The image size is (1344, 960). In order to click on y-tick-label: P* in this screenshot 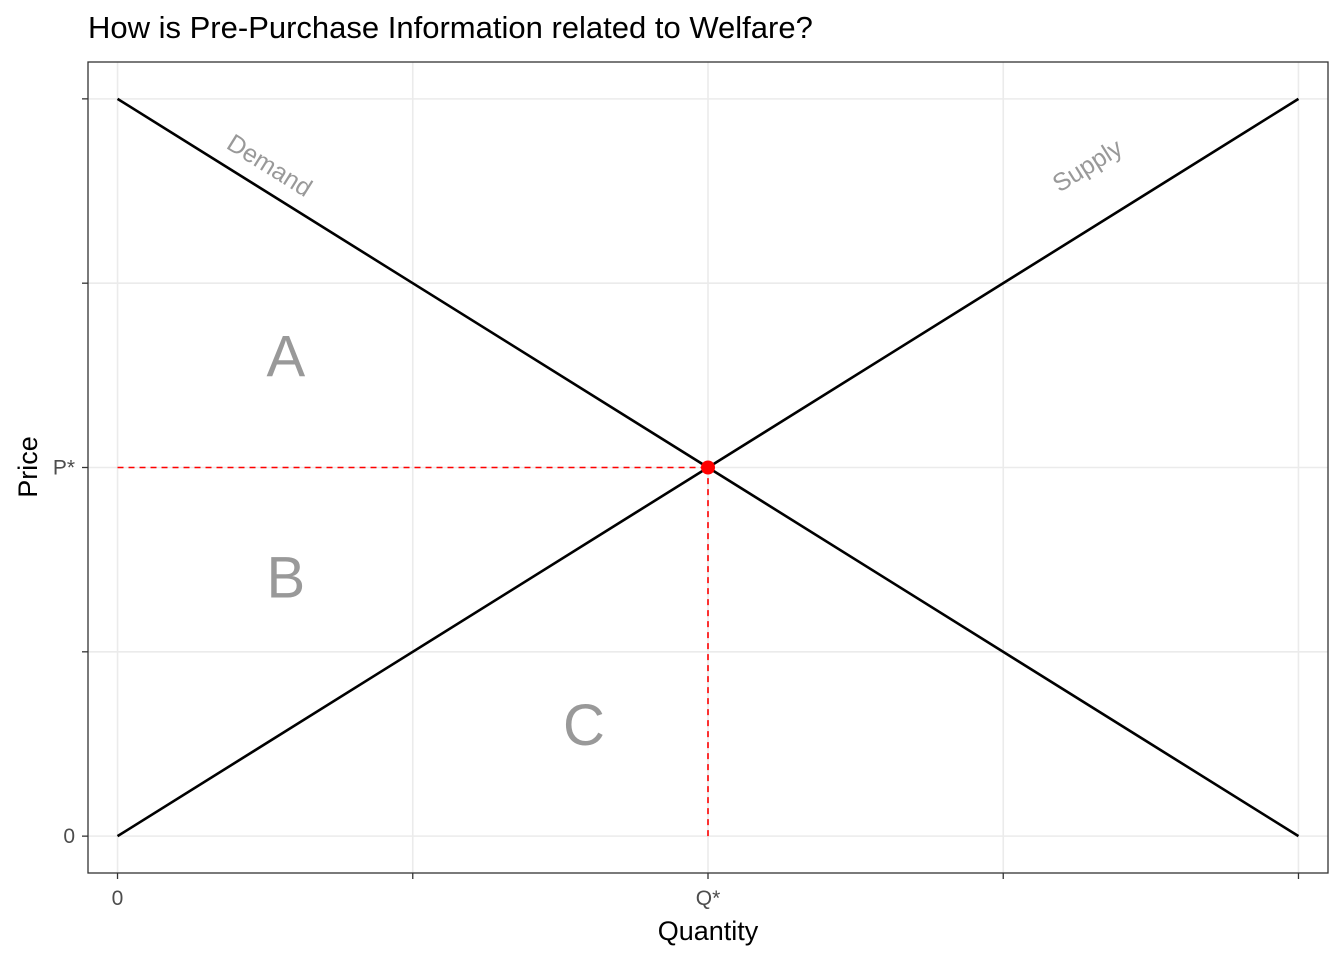, I will do `click(64, 468)`.